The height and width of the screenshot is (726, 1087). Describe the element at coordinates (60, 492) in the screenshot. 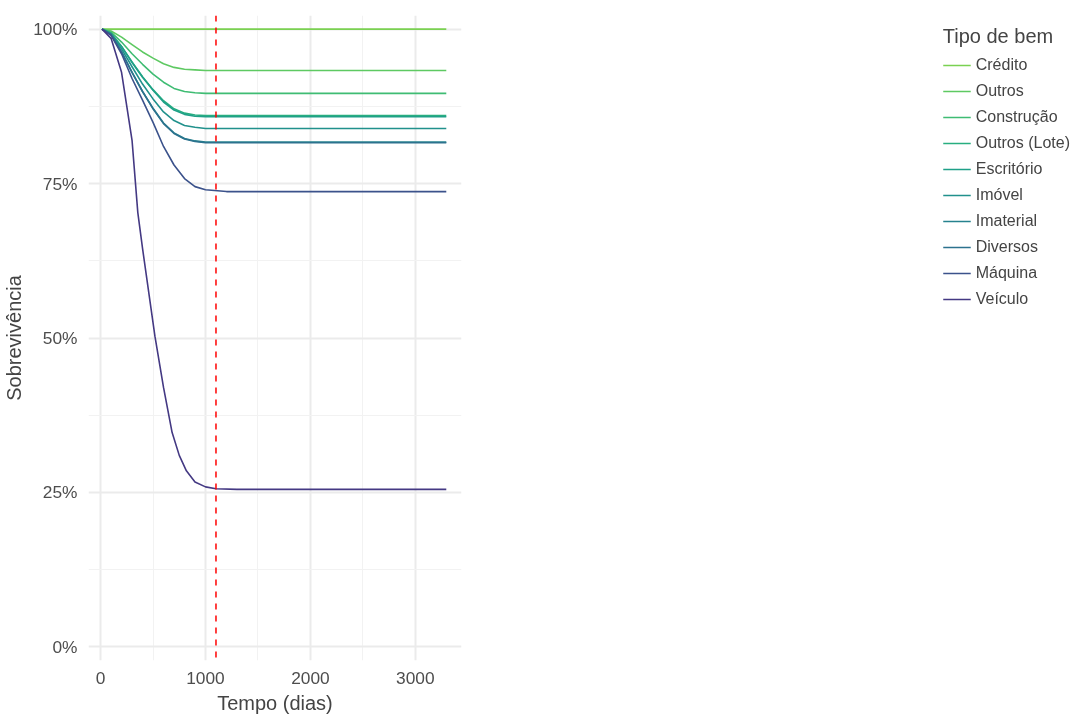

I see `y-tick-label: 25%` at that location.